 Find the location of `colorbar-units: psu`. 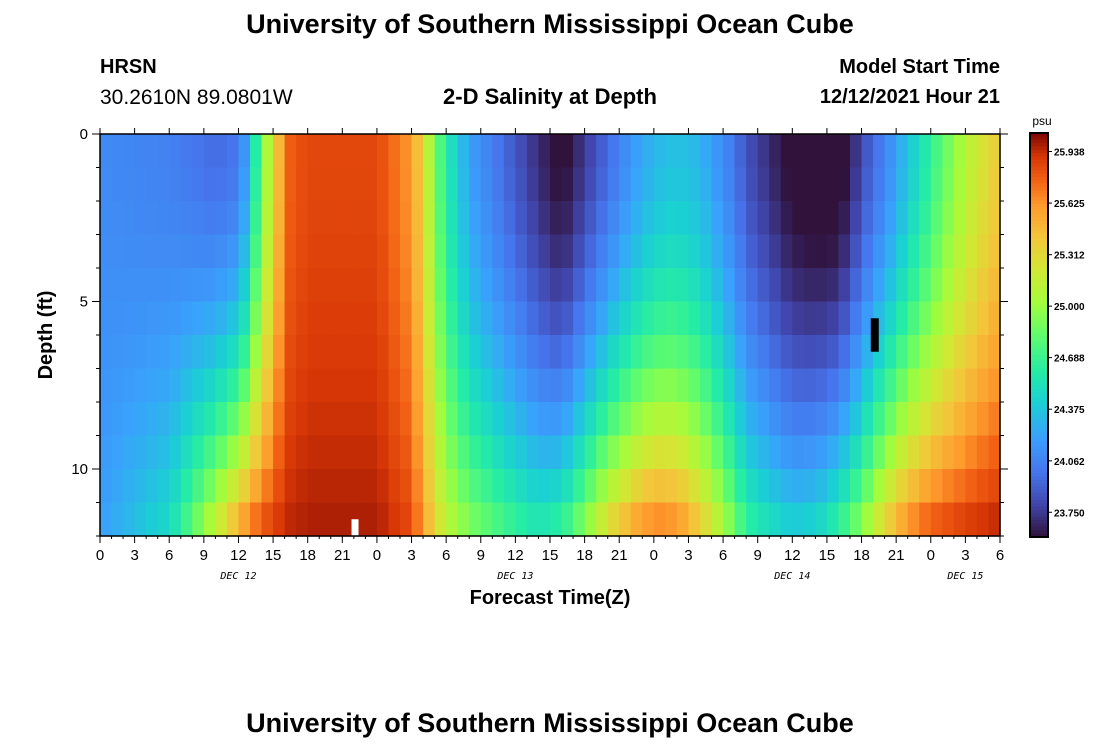

colorbar-units: psu is located at coordinates (1041, 121).